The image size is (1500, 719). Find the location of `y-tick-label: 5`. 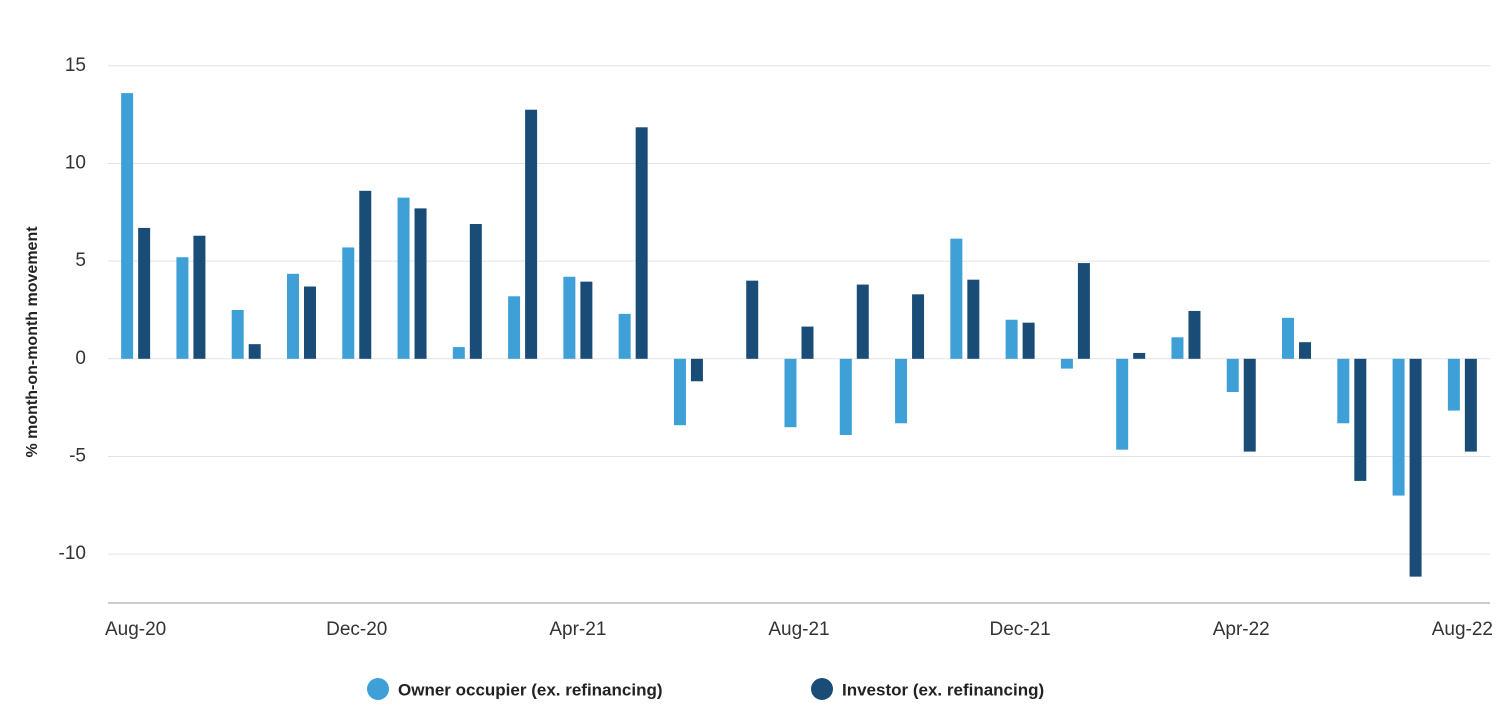

y-tick-label: 5 is located at coordinates (80, 260).